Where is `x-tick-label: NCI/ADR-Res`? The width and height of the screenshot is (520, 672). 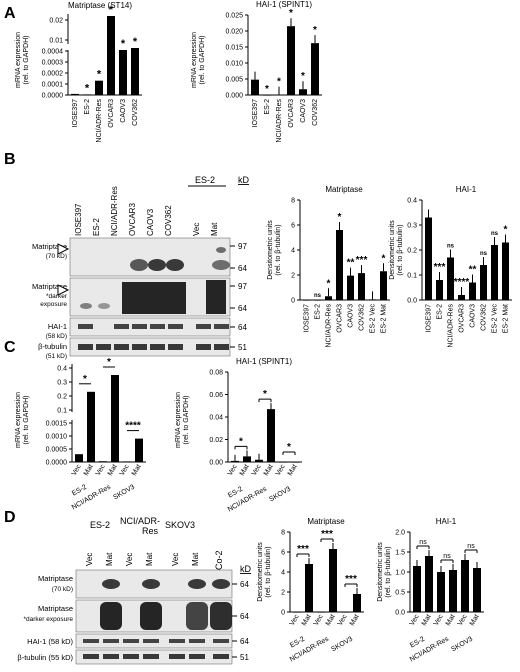 x-tick-label: NCI/ADR-Res is located at coordinates (99, 121).